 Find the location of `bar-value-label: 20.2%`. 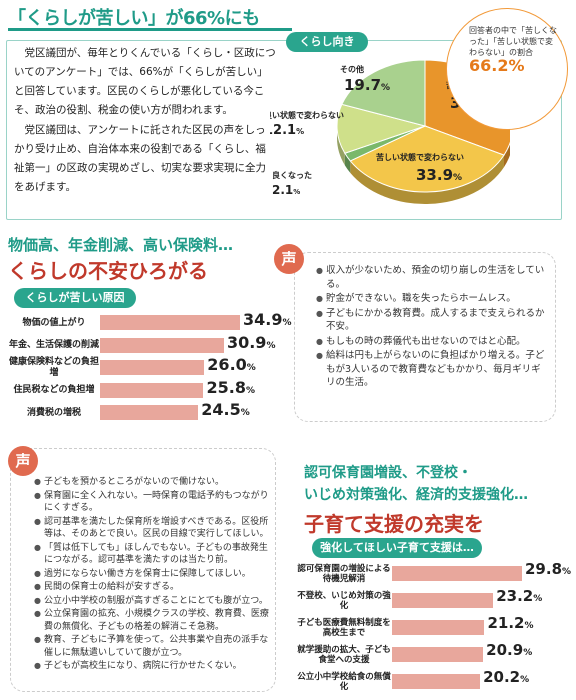

bar-value-label: 20.2% is located at coordinates (506, 677).